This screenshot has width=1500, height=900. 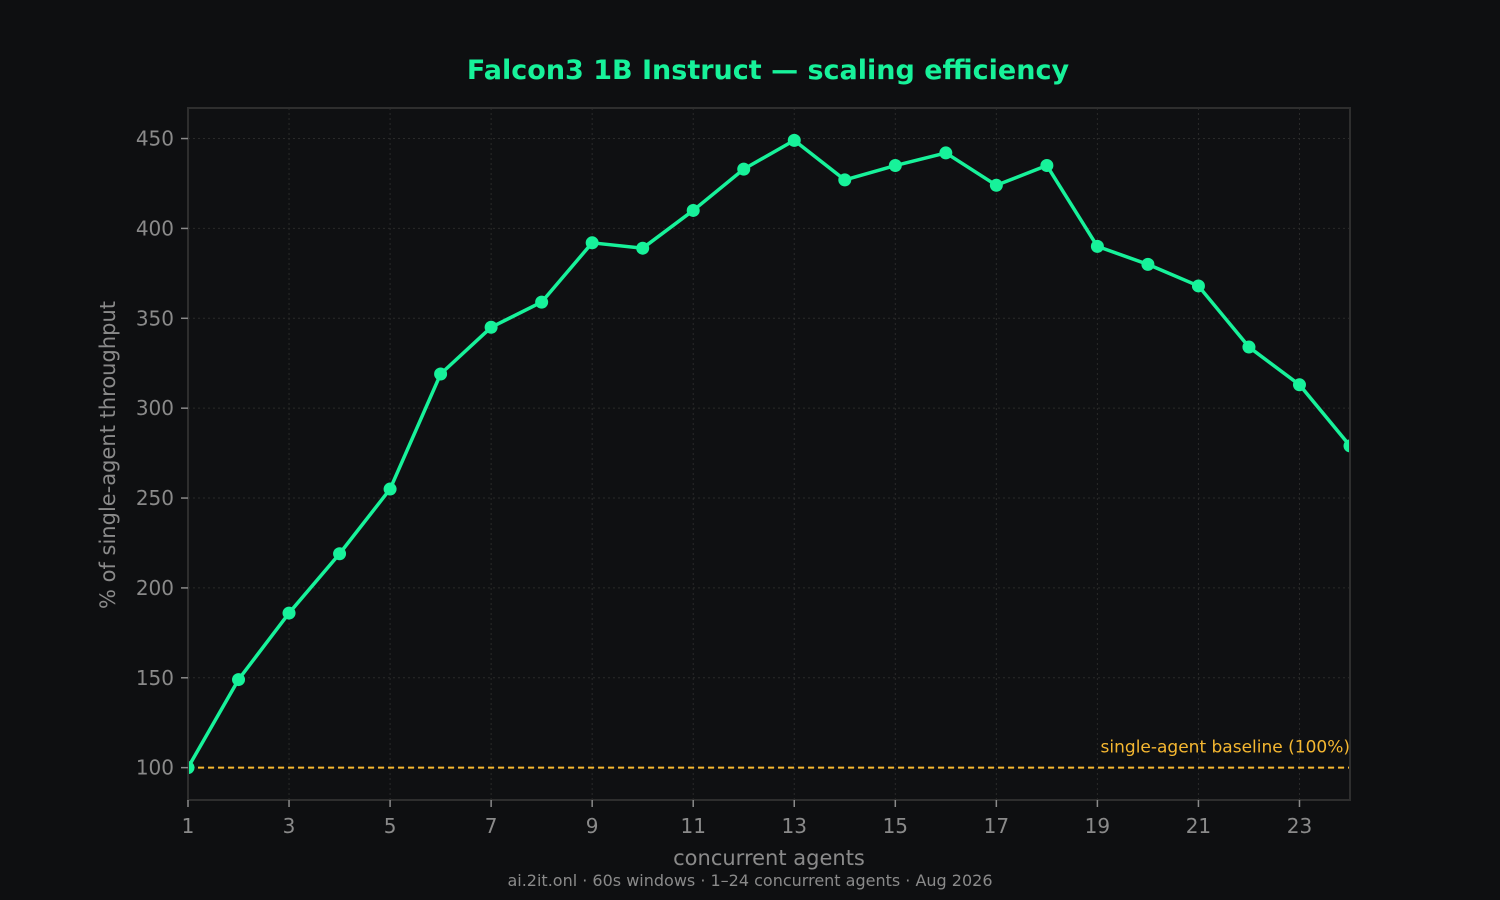 I want to click on y-axis: 100 150 200 250 300 350 400 450, so click(x=162, y=453).